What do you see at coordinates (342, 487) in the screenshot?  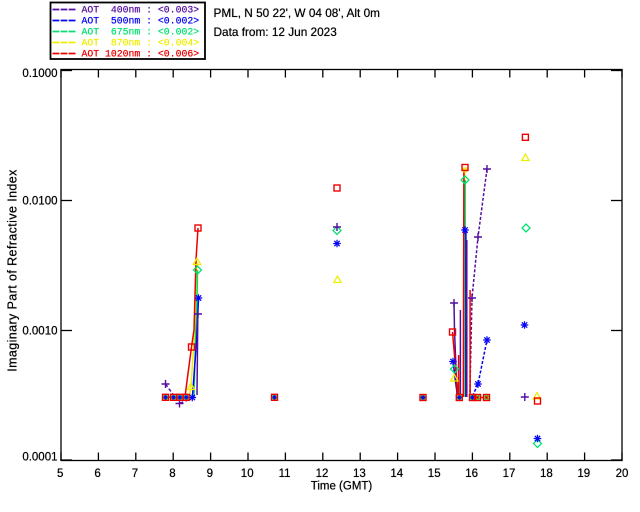 I see `svg-text: Time (GMT)` at bounding box center [342, 487].